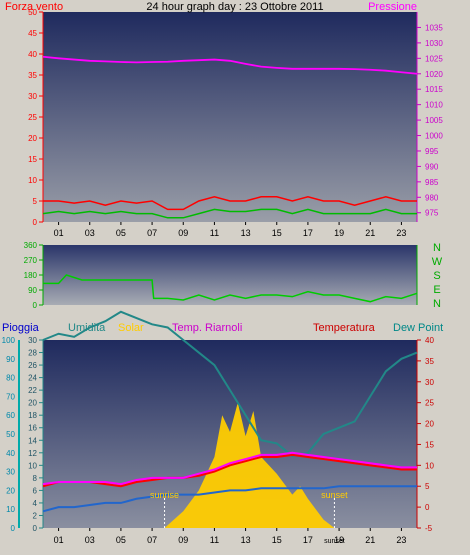  Describe the element at coordinates (370, 540) in the screenshot. I see `temp-hour-tick-label: 21` at that location.